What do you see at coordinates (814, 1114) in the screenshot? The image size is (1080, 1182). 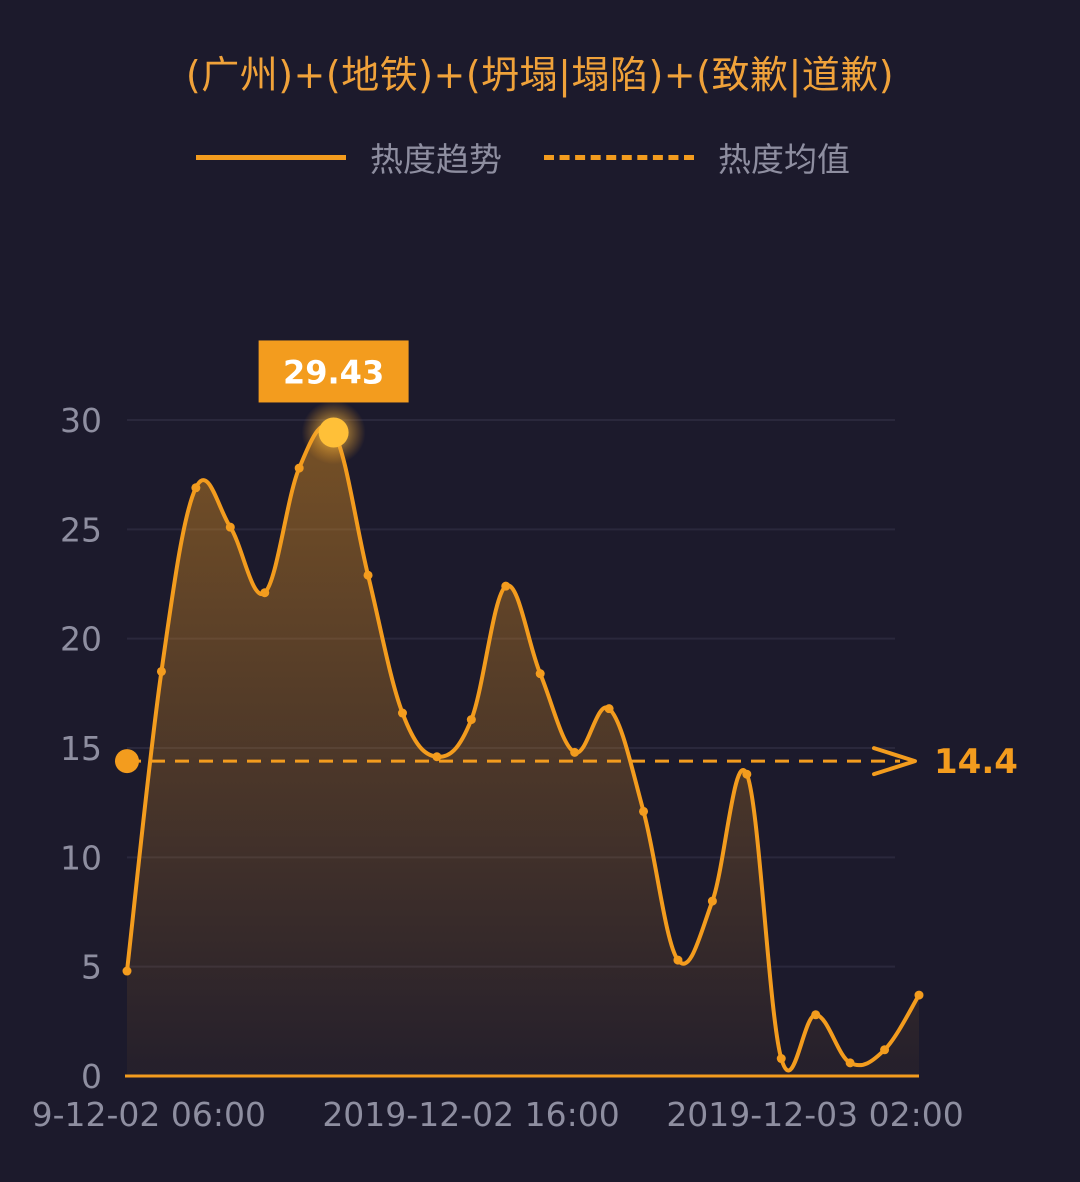 I see `x-tick-label: 2019-12-03 02:00` at bounding box center [814, 1114].